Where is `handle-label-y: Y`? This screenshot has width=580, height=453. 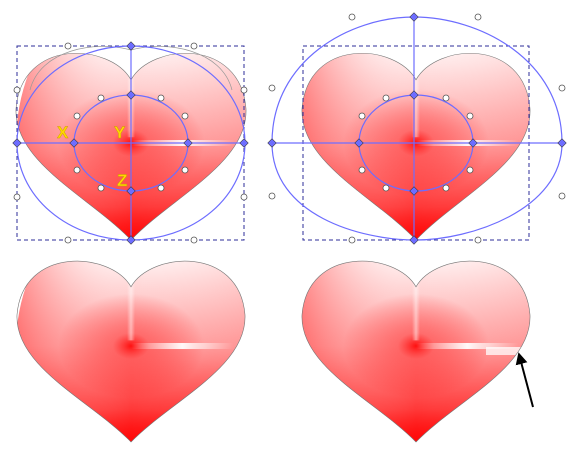 handle-label-y: Y is located at coordinates (120, 132).